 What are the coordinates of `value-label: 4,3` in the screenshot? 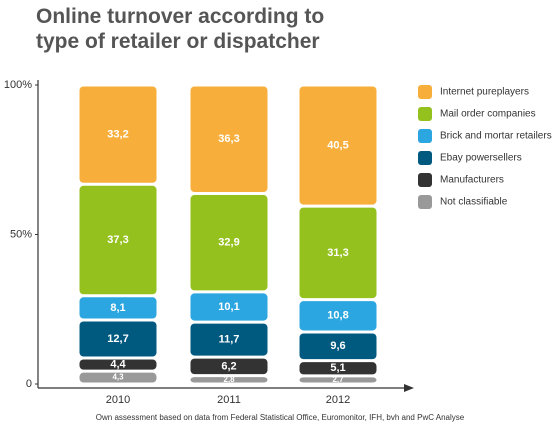 It's located at (118, 377).